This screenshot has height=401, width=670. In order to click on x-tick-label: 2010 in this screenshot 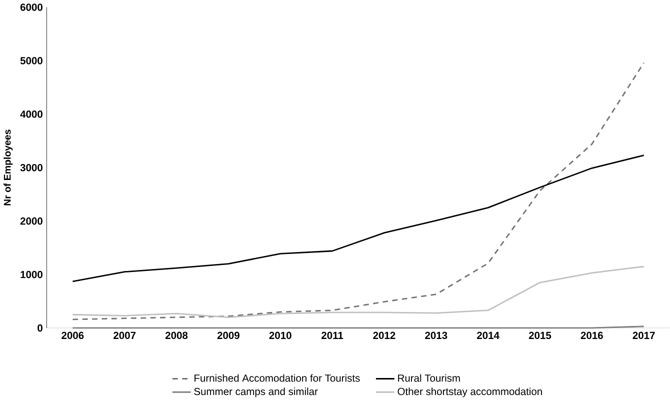, I will do `click(280, 336)`.